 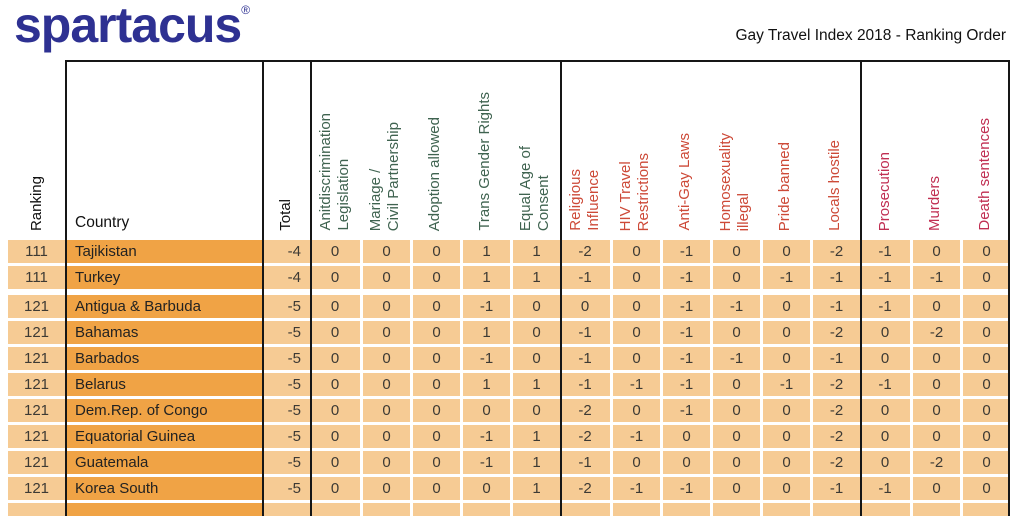 I want to click on country-cell: Belarus, so click(x=163, y=384).